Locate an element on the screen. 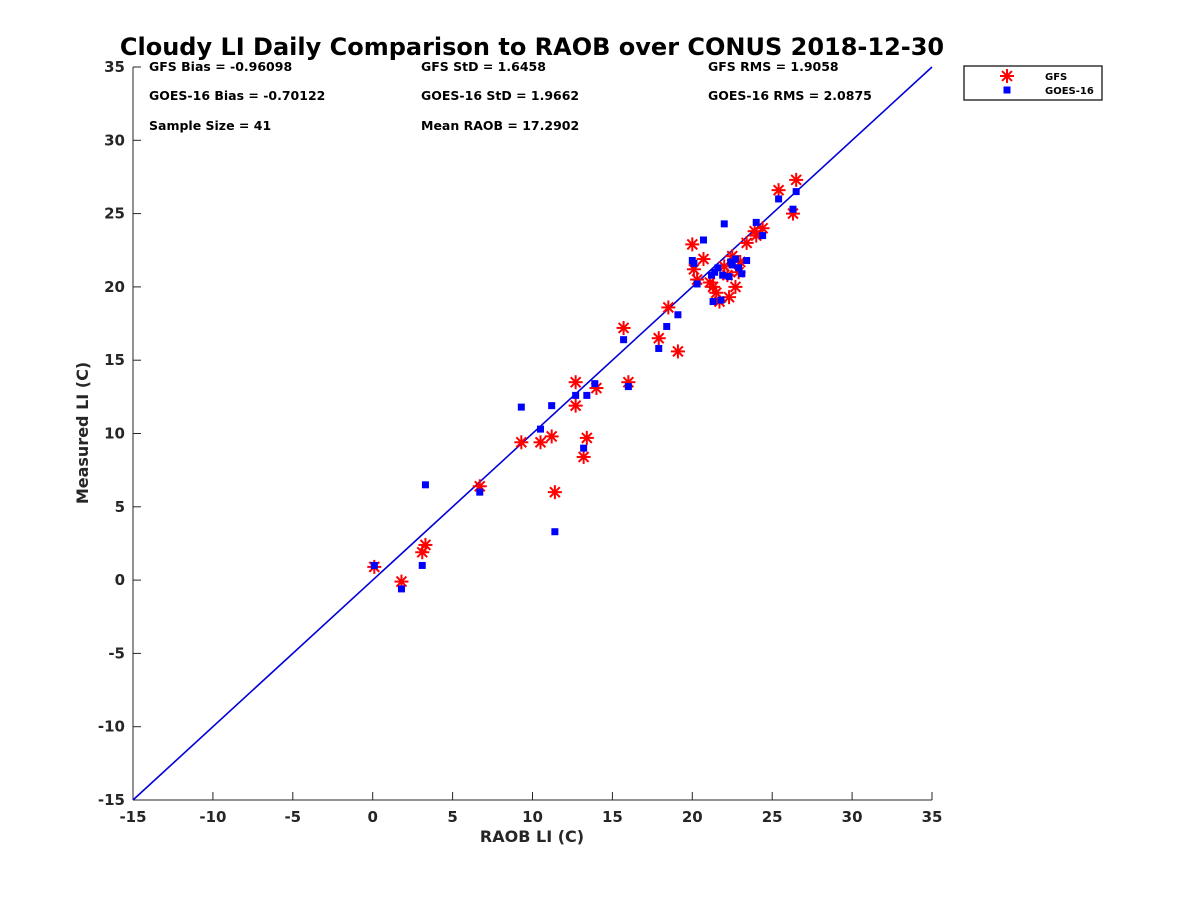  x-tick-label: 35 is located at coordinates (932, 817).